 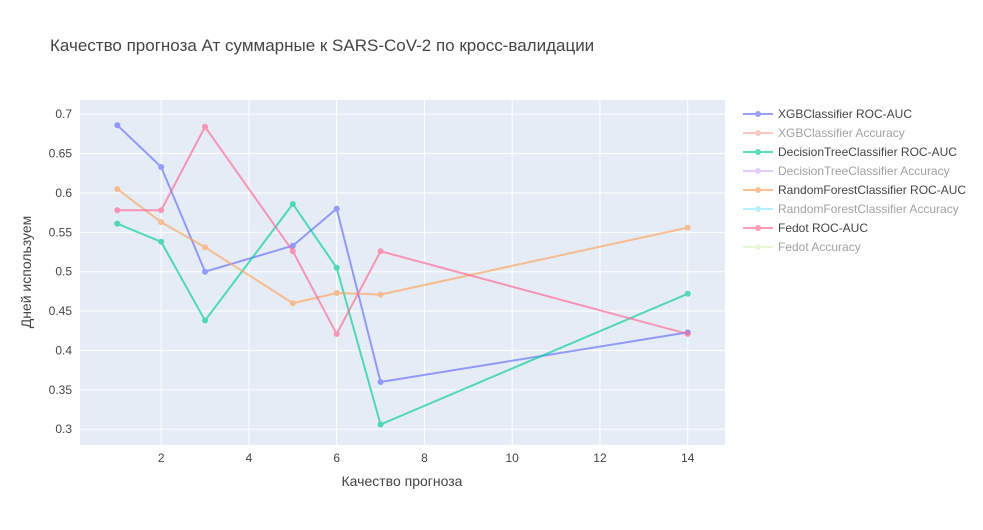 I want to click on y-tick-label: 0.4, so click(x=63, y=350).